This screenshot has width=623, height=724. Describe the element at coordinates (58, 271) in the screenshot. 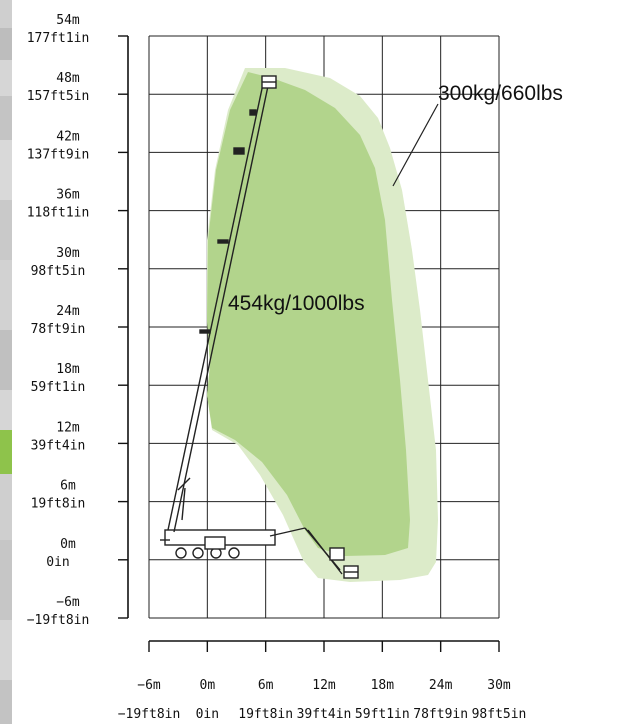

I see `y-tick-label-ft: 98ft5in` at that location.